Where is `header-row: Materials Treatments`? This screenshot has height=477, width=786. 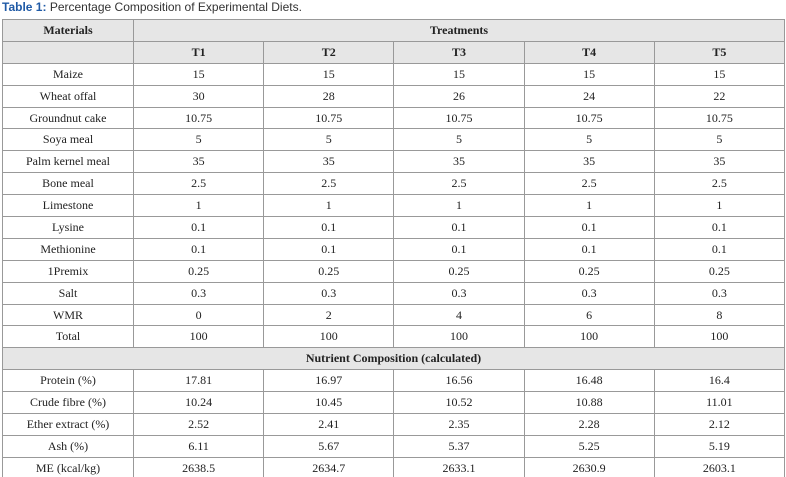
header-row: Materials Treatments is located at coordinates (393, 30).